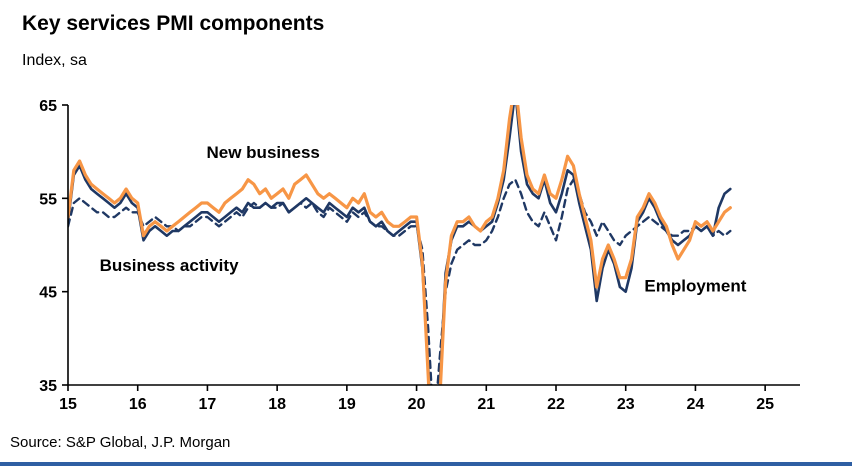 This screenshot has height=466, width=852. Describe the element at coordinates (48, 199) in the screenshot. I see `y-tick-label: 55` at that location.